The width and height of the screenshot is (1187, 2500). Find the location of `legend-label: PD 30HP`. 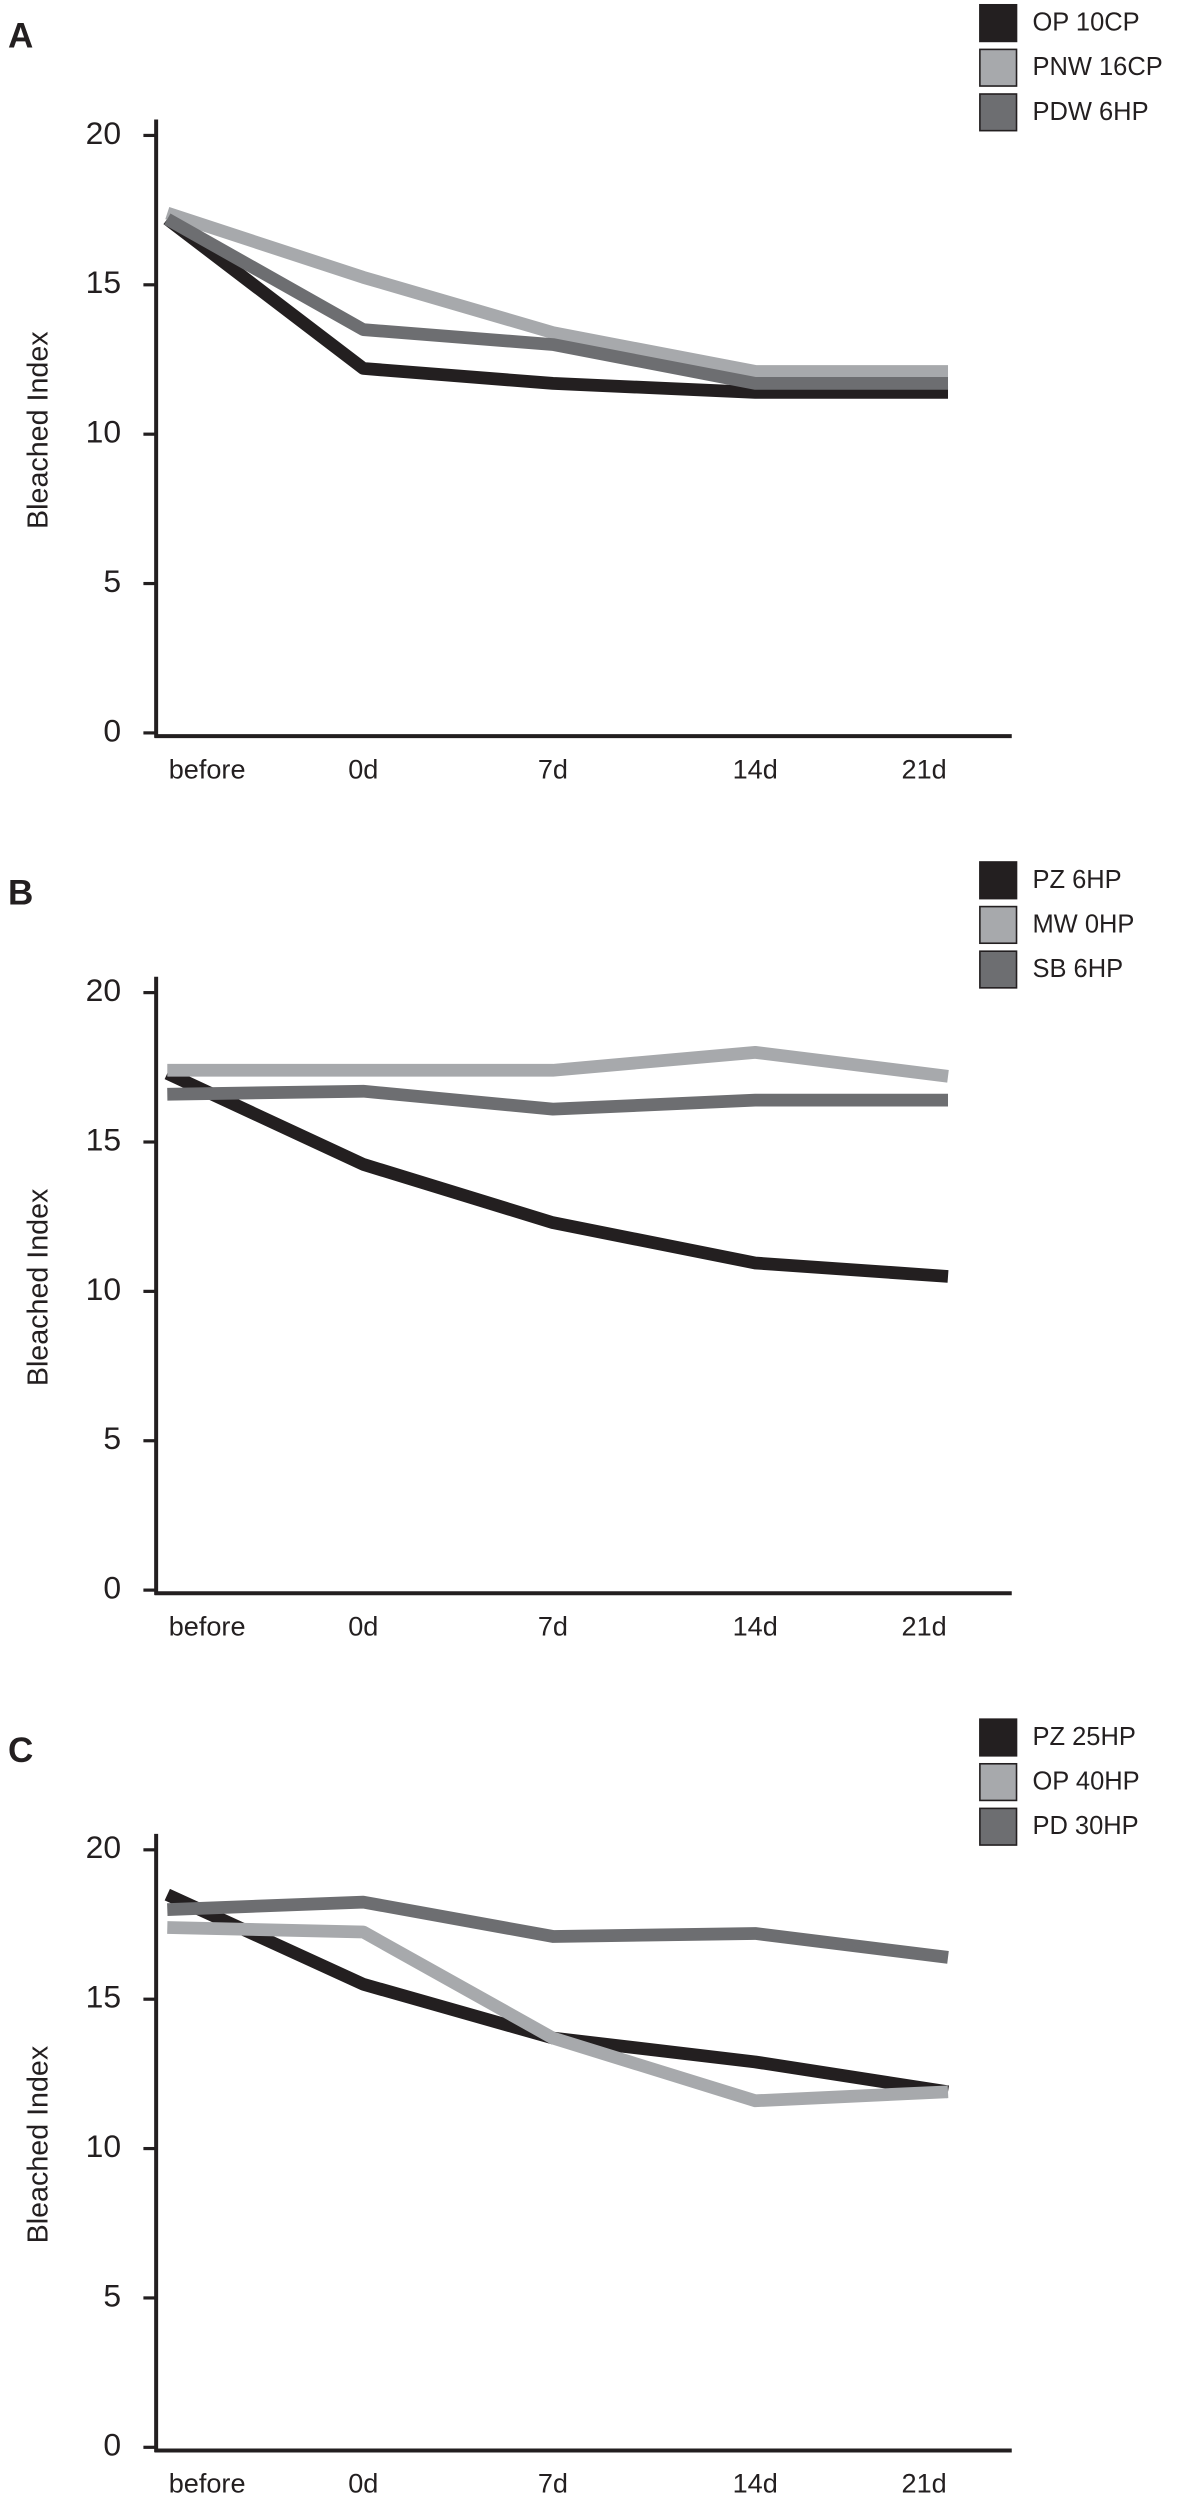

legend-label: PD 30HP is located at coordinates (1085, 1826).